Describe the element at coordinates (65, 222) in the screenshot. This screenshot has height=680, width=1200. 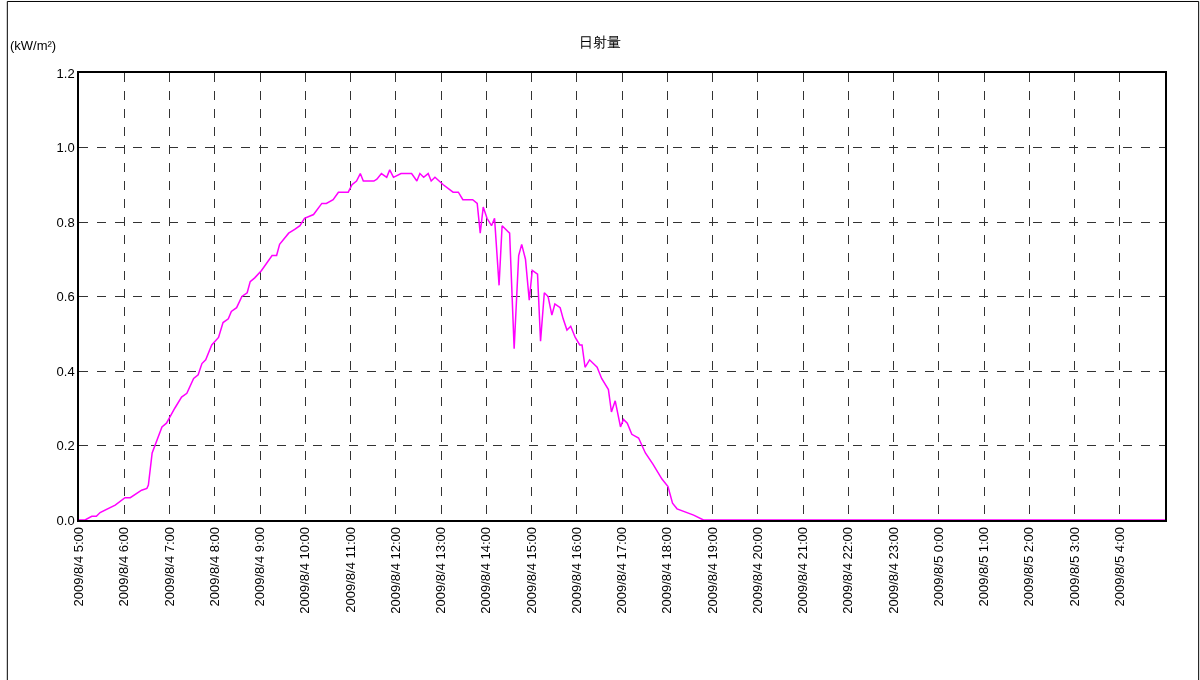
I see `y-tick-label: 0.8` at that location.